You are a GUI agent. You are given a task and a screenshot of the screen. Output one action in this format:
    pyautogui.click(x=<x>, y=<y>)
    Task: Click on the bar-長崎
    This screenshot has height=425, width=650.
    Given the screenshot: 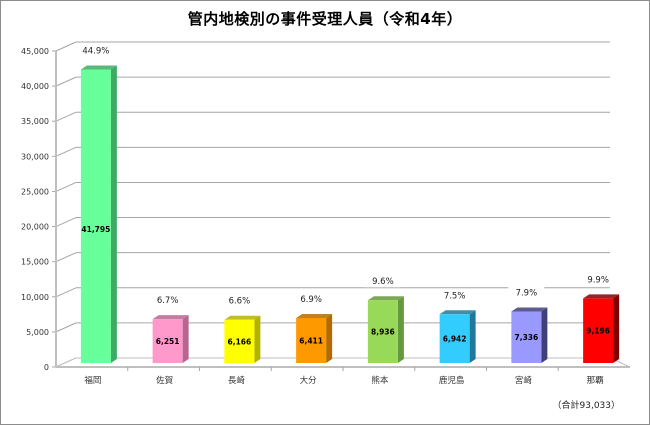 What is the action you would take?
    pyautogui.click(x=242, y=339)
    